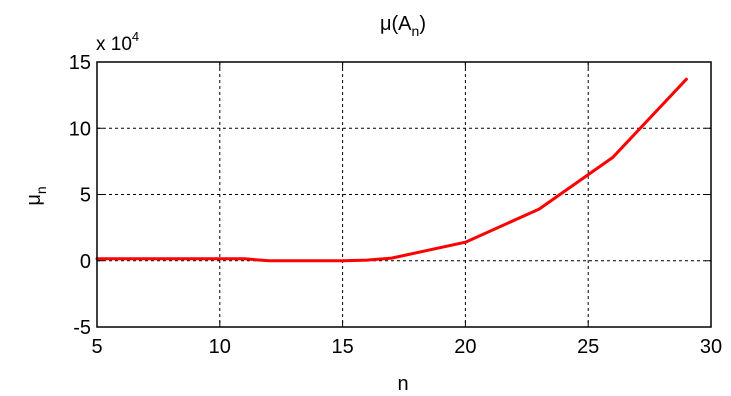  Describe the element at coordinates (36, 195) in the screenshot. I see `y-axis-label: μn` at that location.